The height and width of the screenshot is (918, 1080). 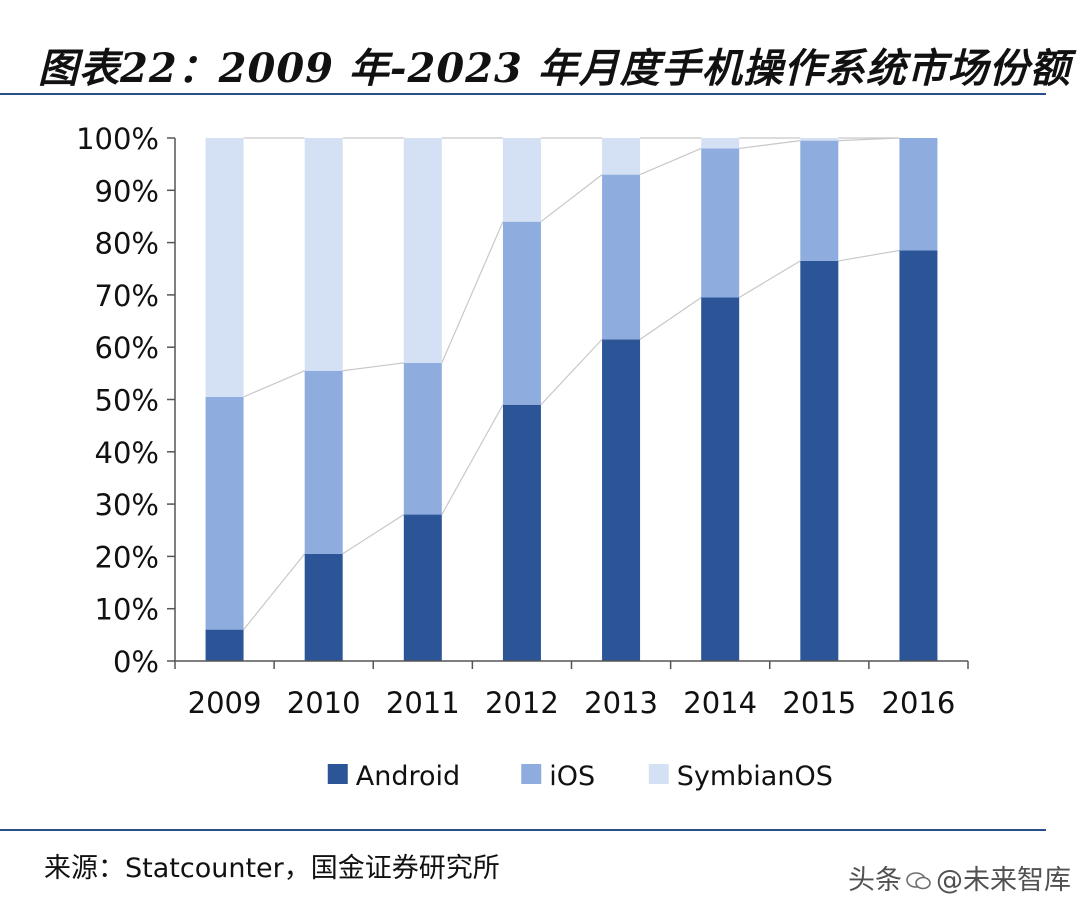 What do you see at coordinates (770, 145) in the screenshot?
I see `connector-ios-2014` at bounding box center [770, 145].